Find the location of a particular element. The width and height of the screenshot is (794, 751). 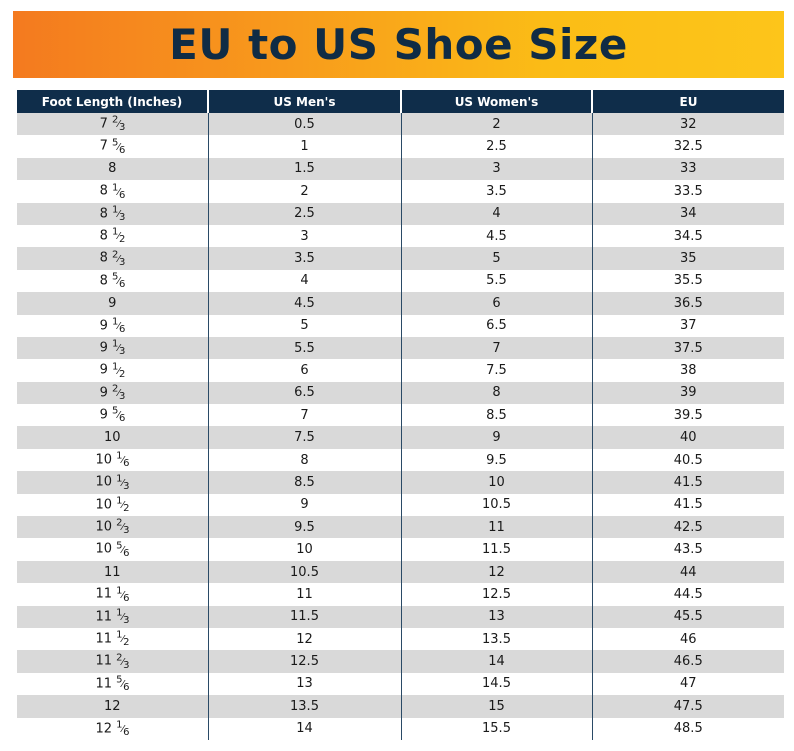

table-row: 9 5⁄6 7 8.5 39.5 is located at coordinates (400, 415).